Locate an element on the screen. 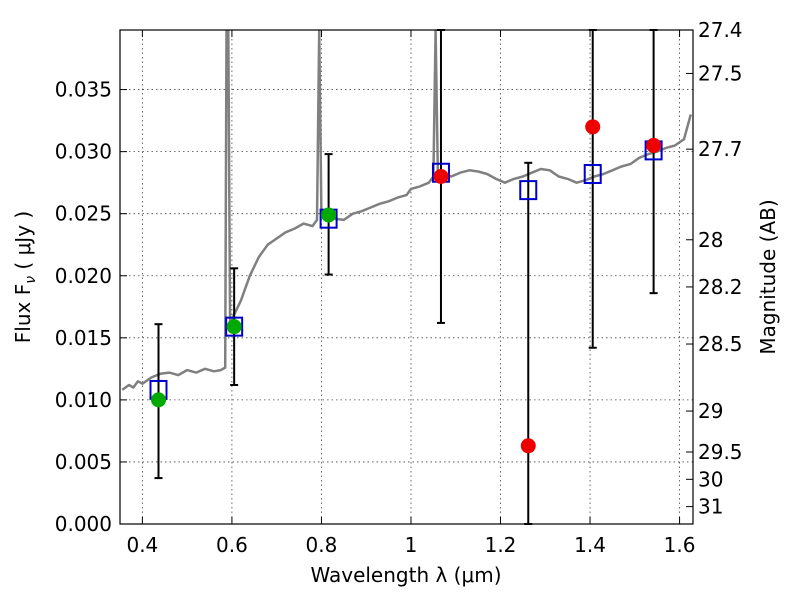  y2-tick-label: 29 is located at coordinates (710, 411).